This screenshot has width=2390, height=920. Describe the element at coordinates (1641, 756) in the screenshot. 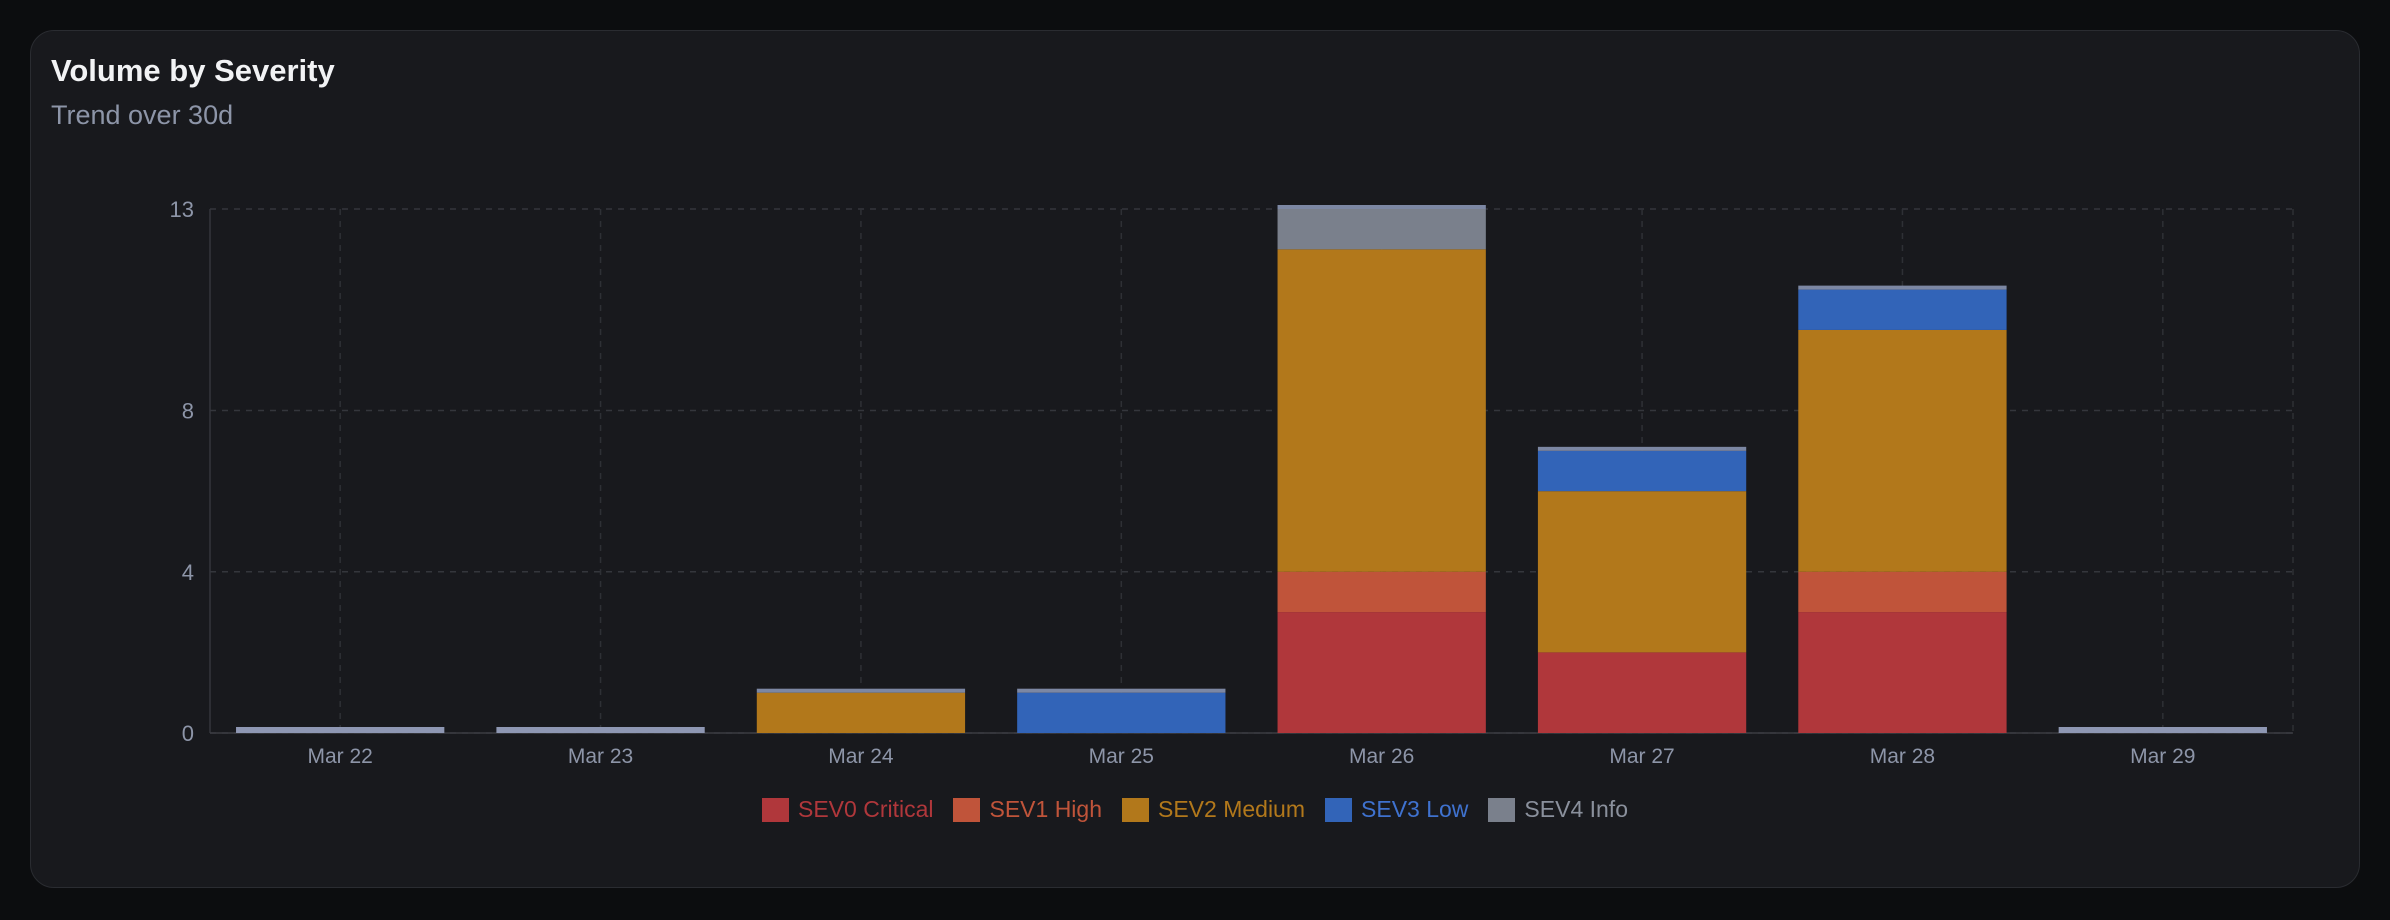

I see `x-tick-label: Mar 27` at that location.